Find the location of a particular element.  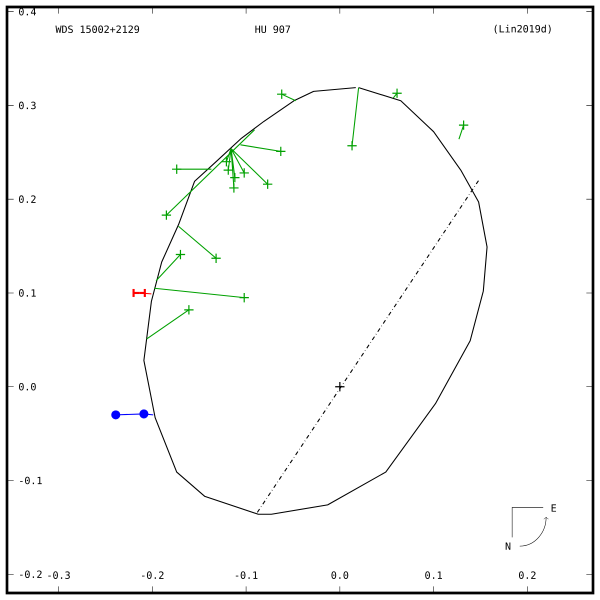

annotation: (Lin2019d) is located at coordinates (522, 29).